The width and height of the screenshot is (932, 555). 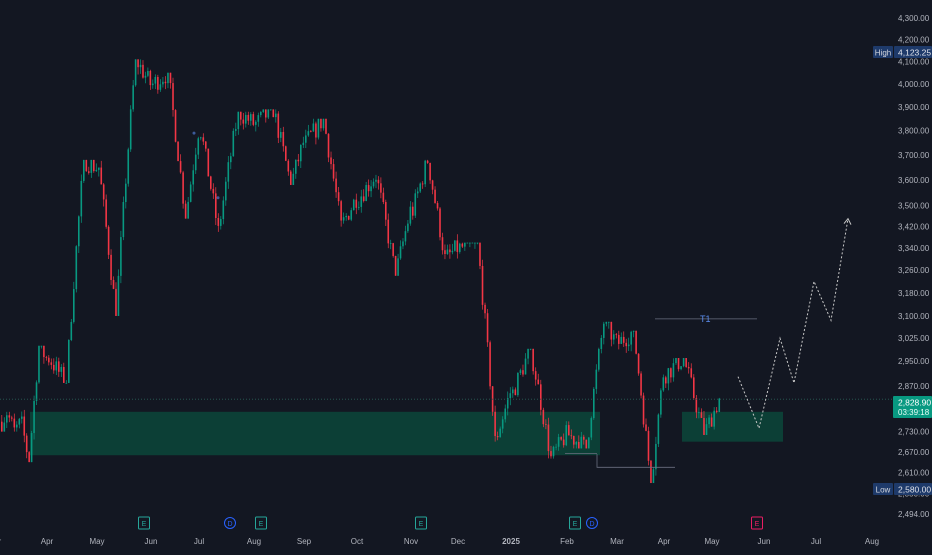 I want to click on low-badge-label: Low, so click(x=883, y=490).